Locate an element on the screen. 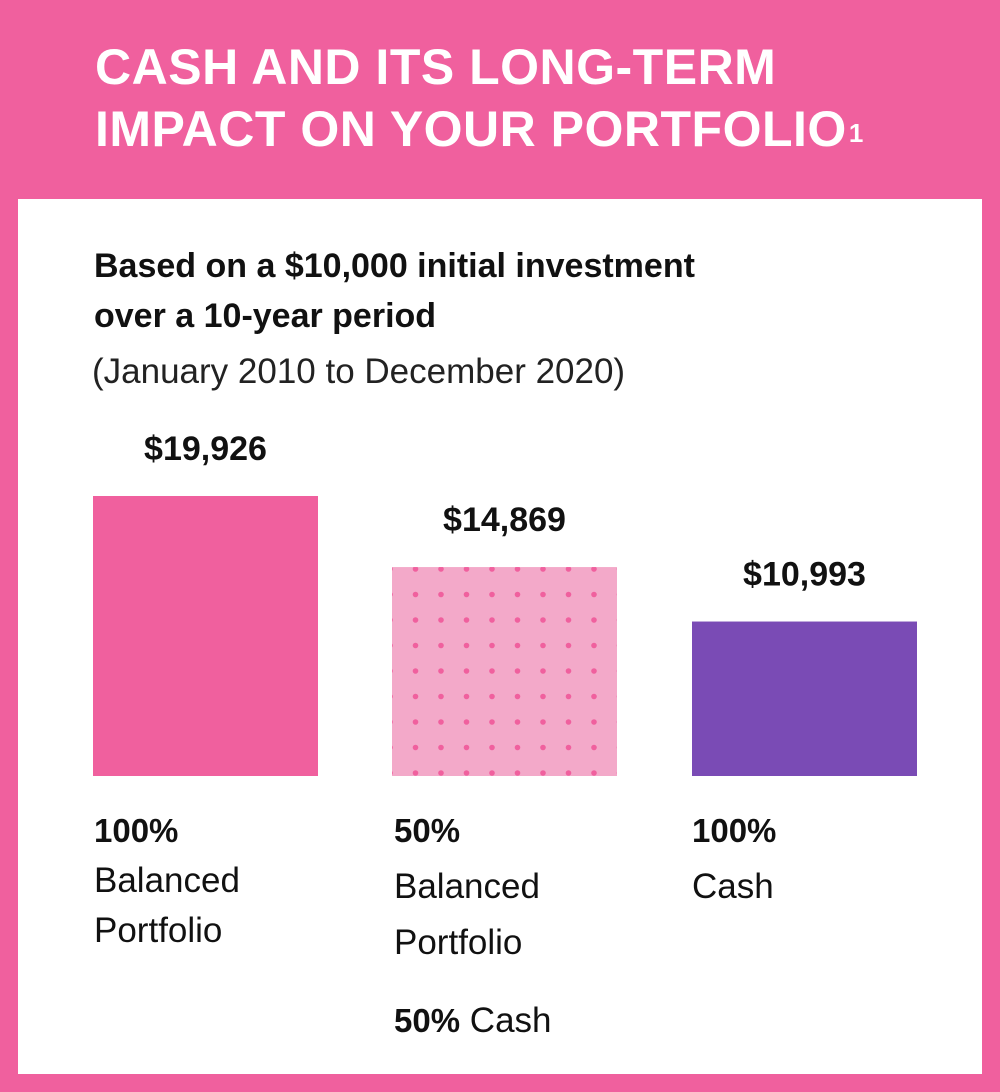  category-label-cash: 100% Cash is located at coordinates (734, 859).